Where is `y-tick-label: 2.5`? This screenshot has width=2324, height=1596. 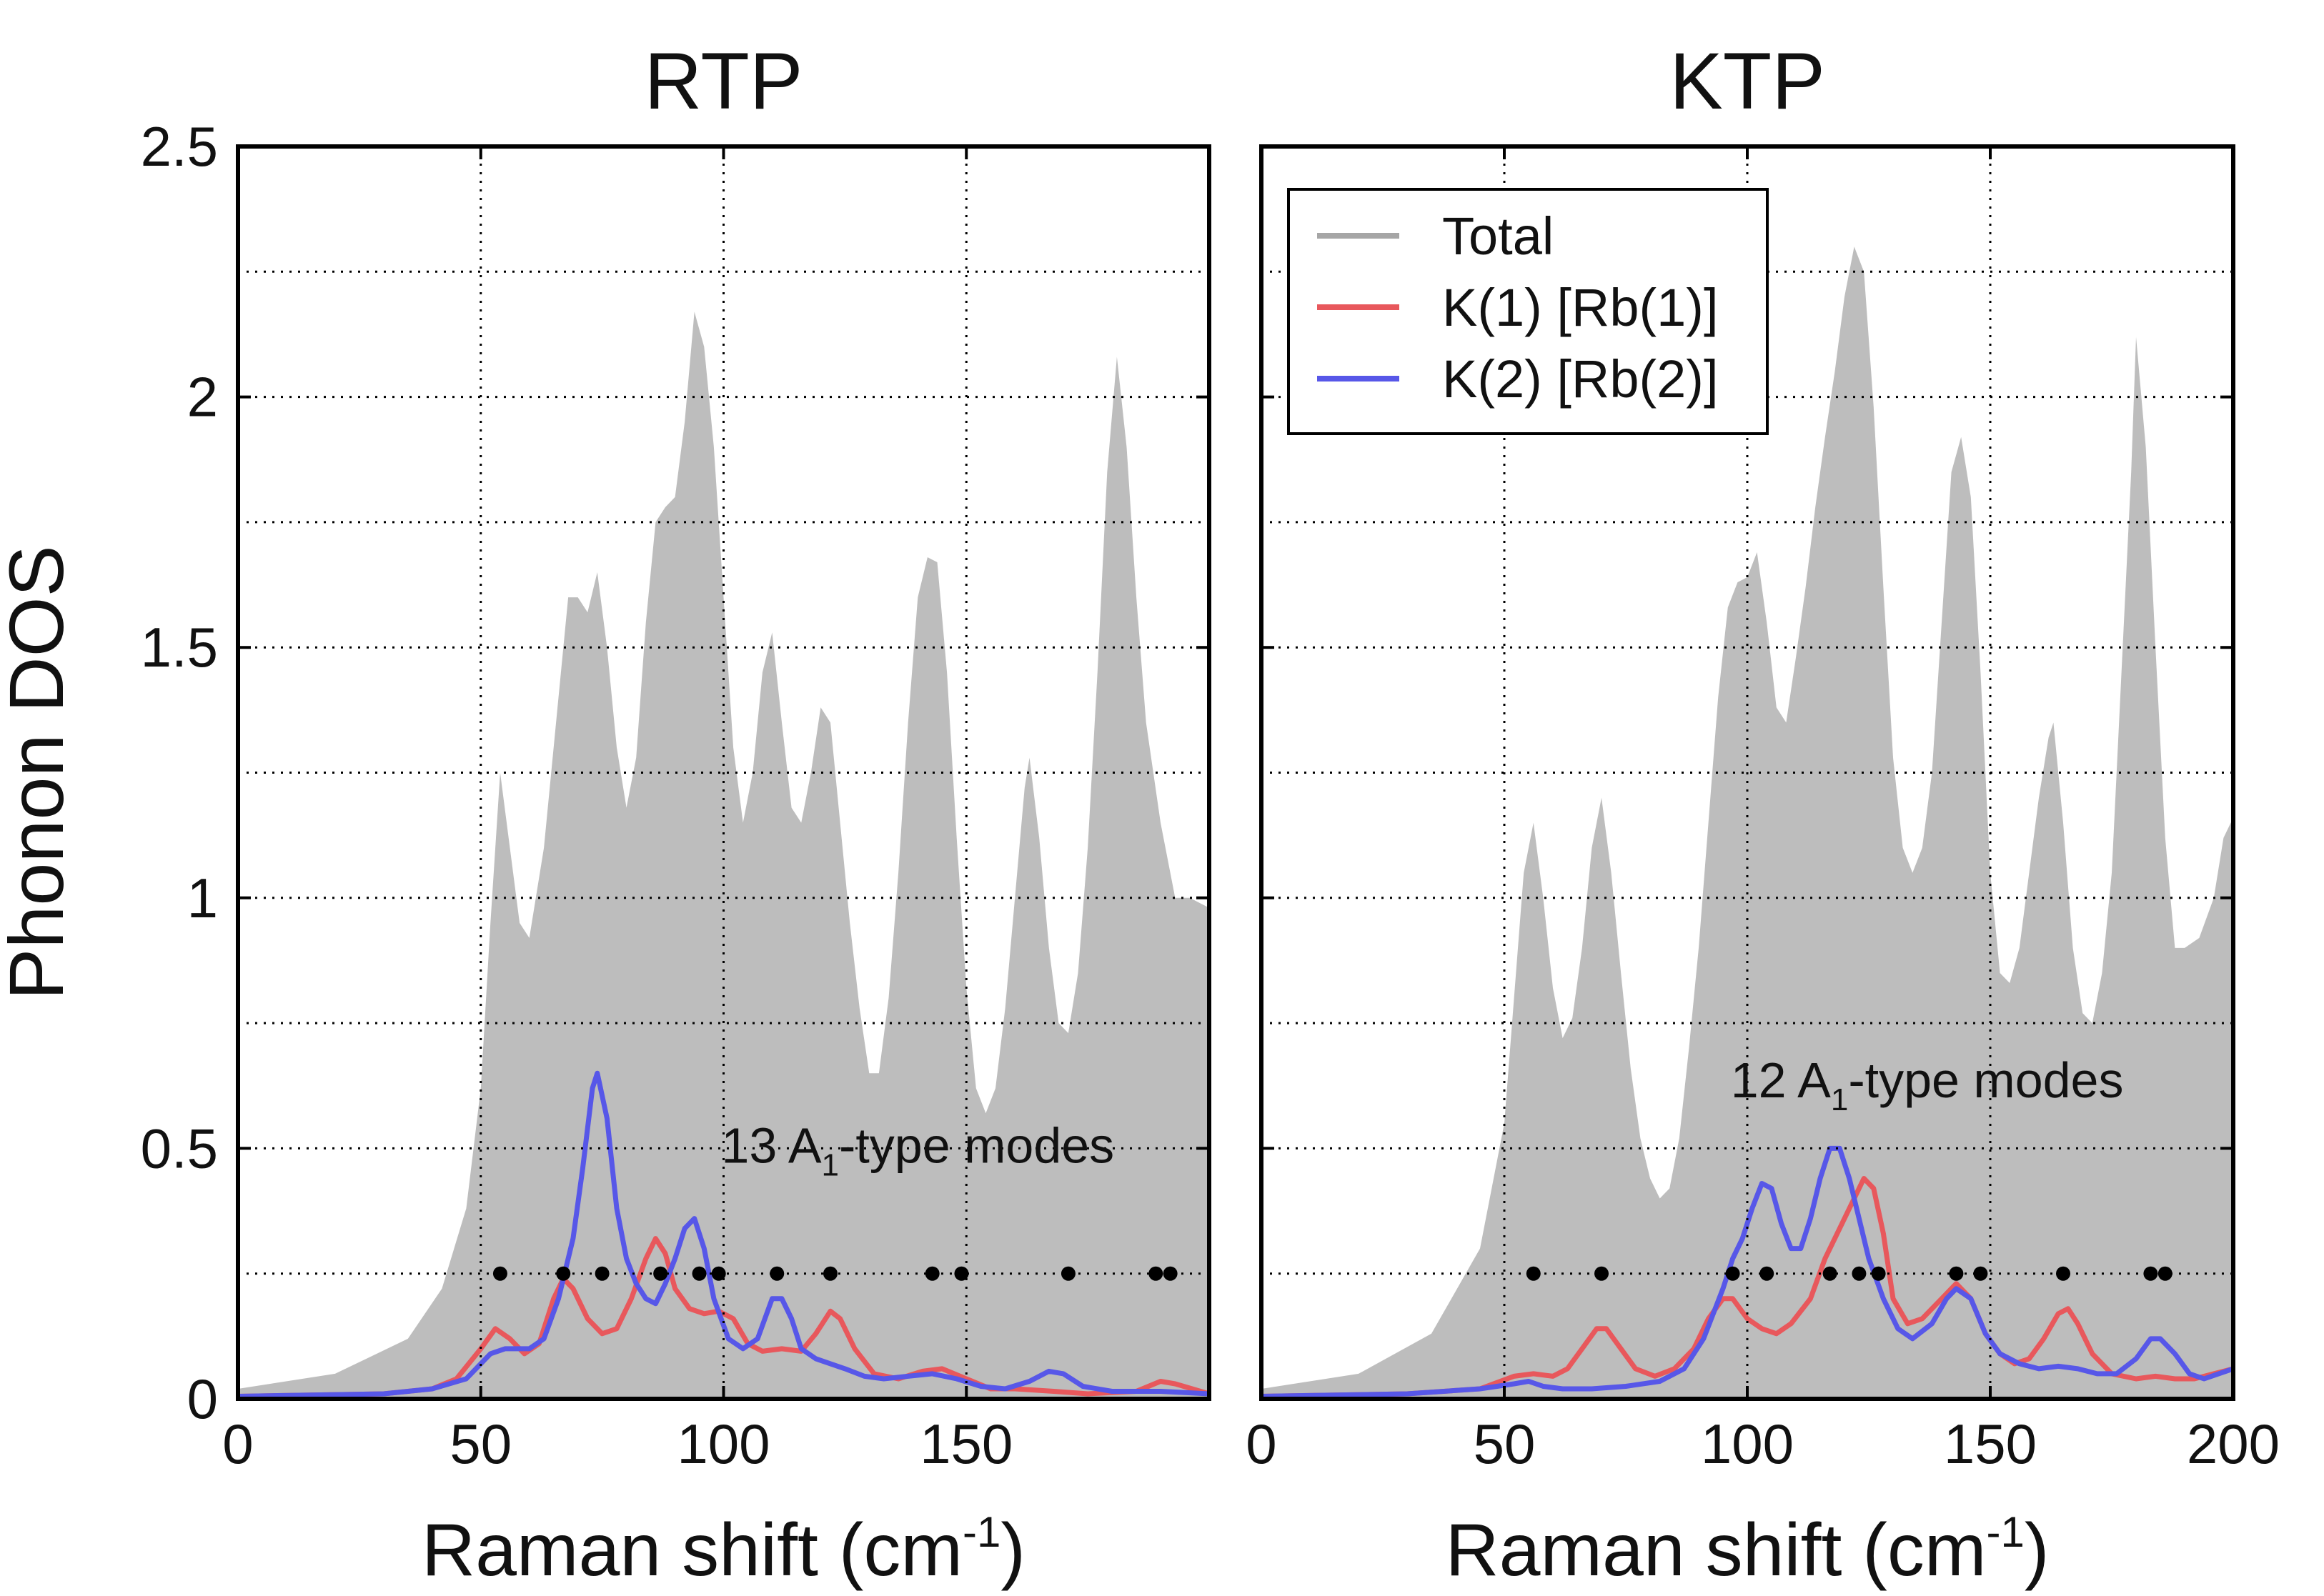 y-tick-label: 2.5 is located at coordinates (179, 146).